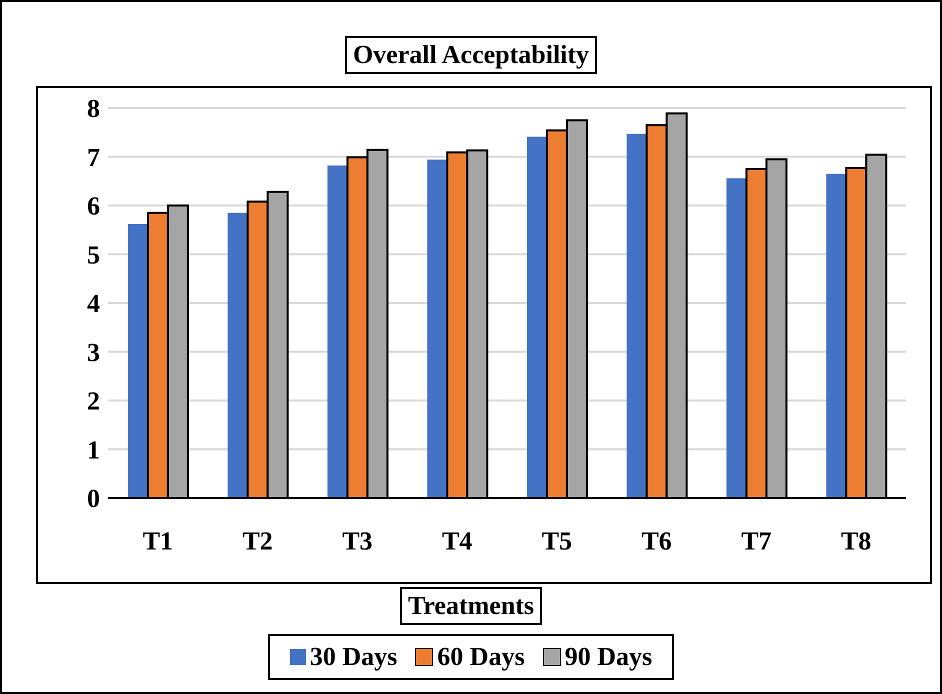 Image resolution: width=942 pixels, height=694 pixels. I want to click on x-tick-label: T6, so click(656, 541).